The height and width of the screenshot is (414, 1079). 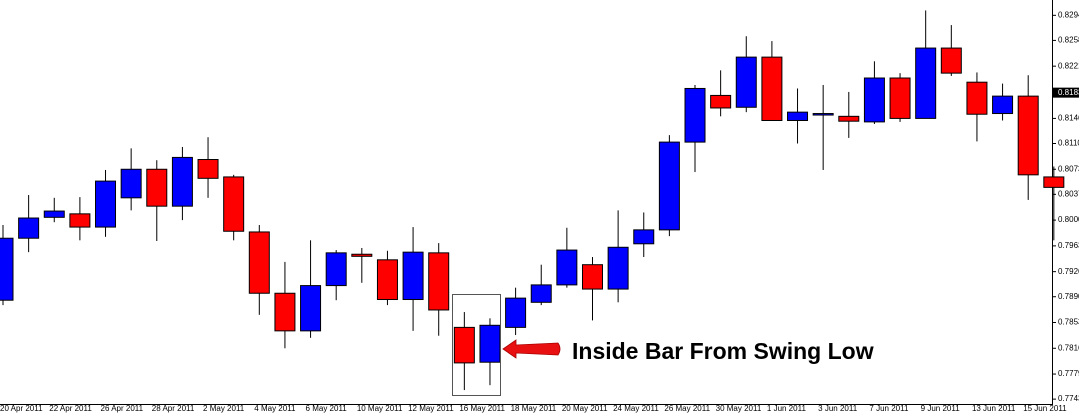 I want to click on y-tick-label: 0.8037, so click(x=1068, y=193).